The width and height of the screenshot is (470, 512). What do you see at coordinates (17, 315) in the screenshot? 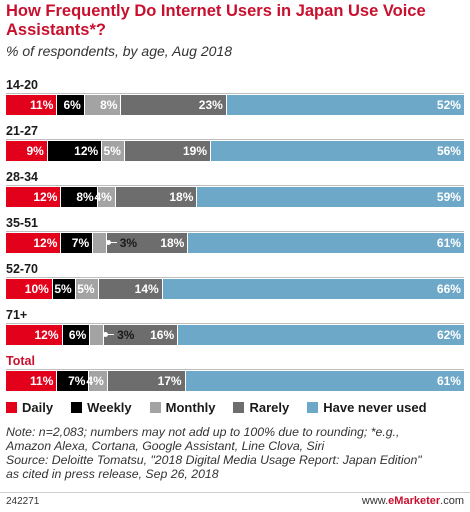
I see `category-label: 71+` at bounding box center [17, 315].